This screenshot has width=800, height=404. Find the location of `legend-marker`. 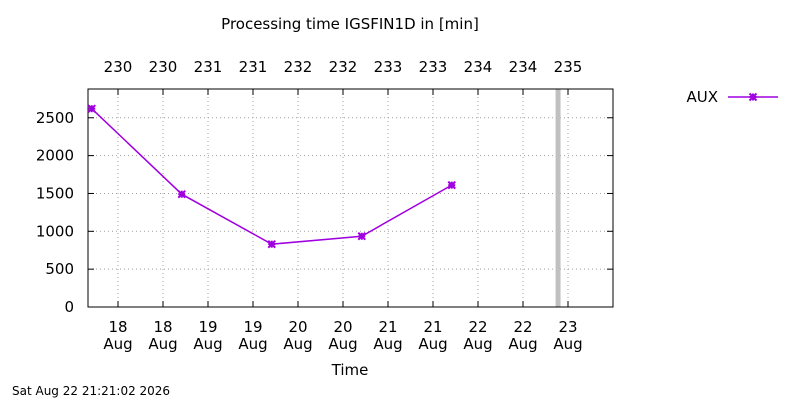

legend-marker is located at coordinates (753, 97).